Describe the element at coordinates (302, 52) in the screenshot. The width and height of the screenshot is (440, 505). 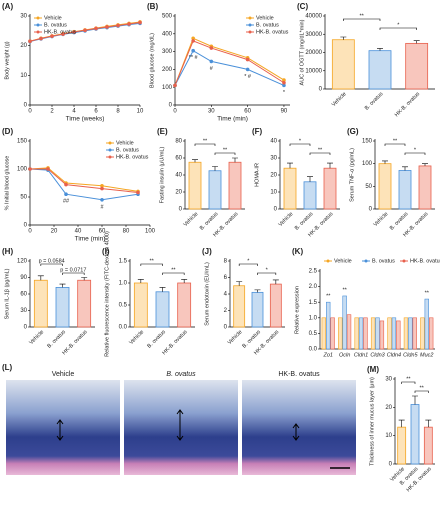
I see `y-axis-label: AUC of OGTT (mg/dL*min)` at that location.